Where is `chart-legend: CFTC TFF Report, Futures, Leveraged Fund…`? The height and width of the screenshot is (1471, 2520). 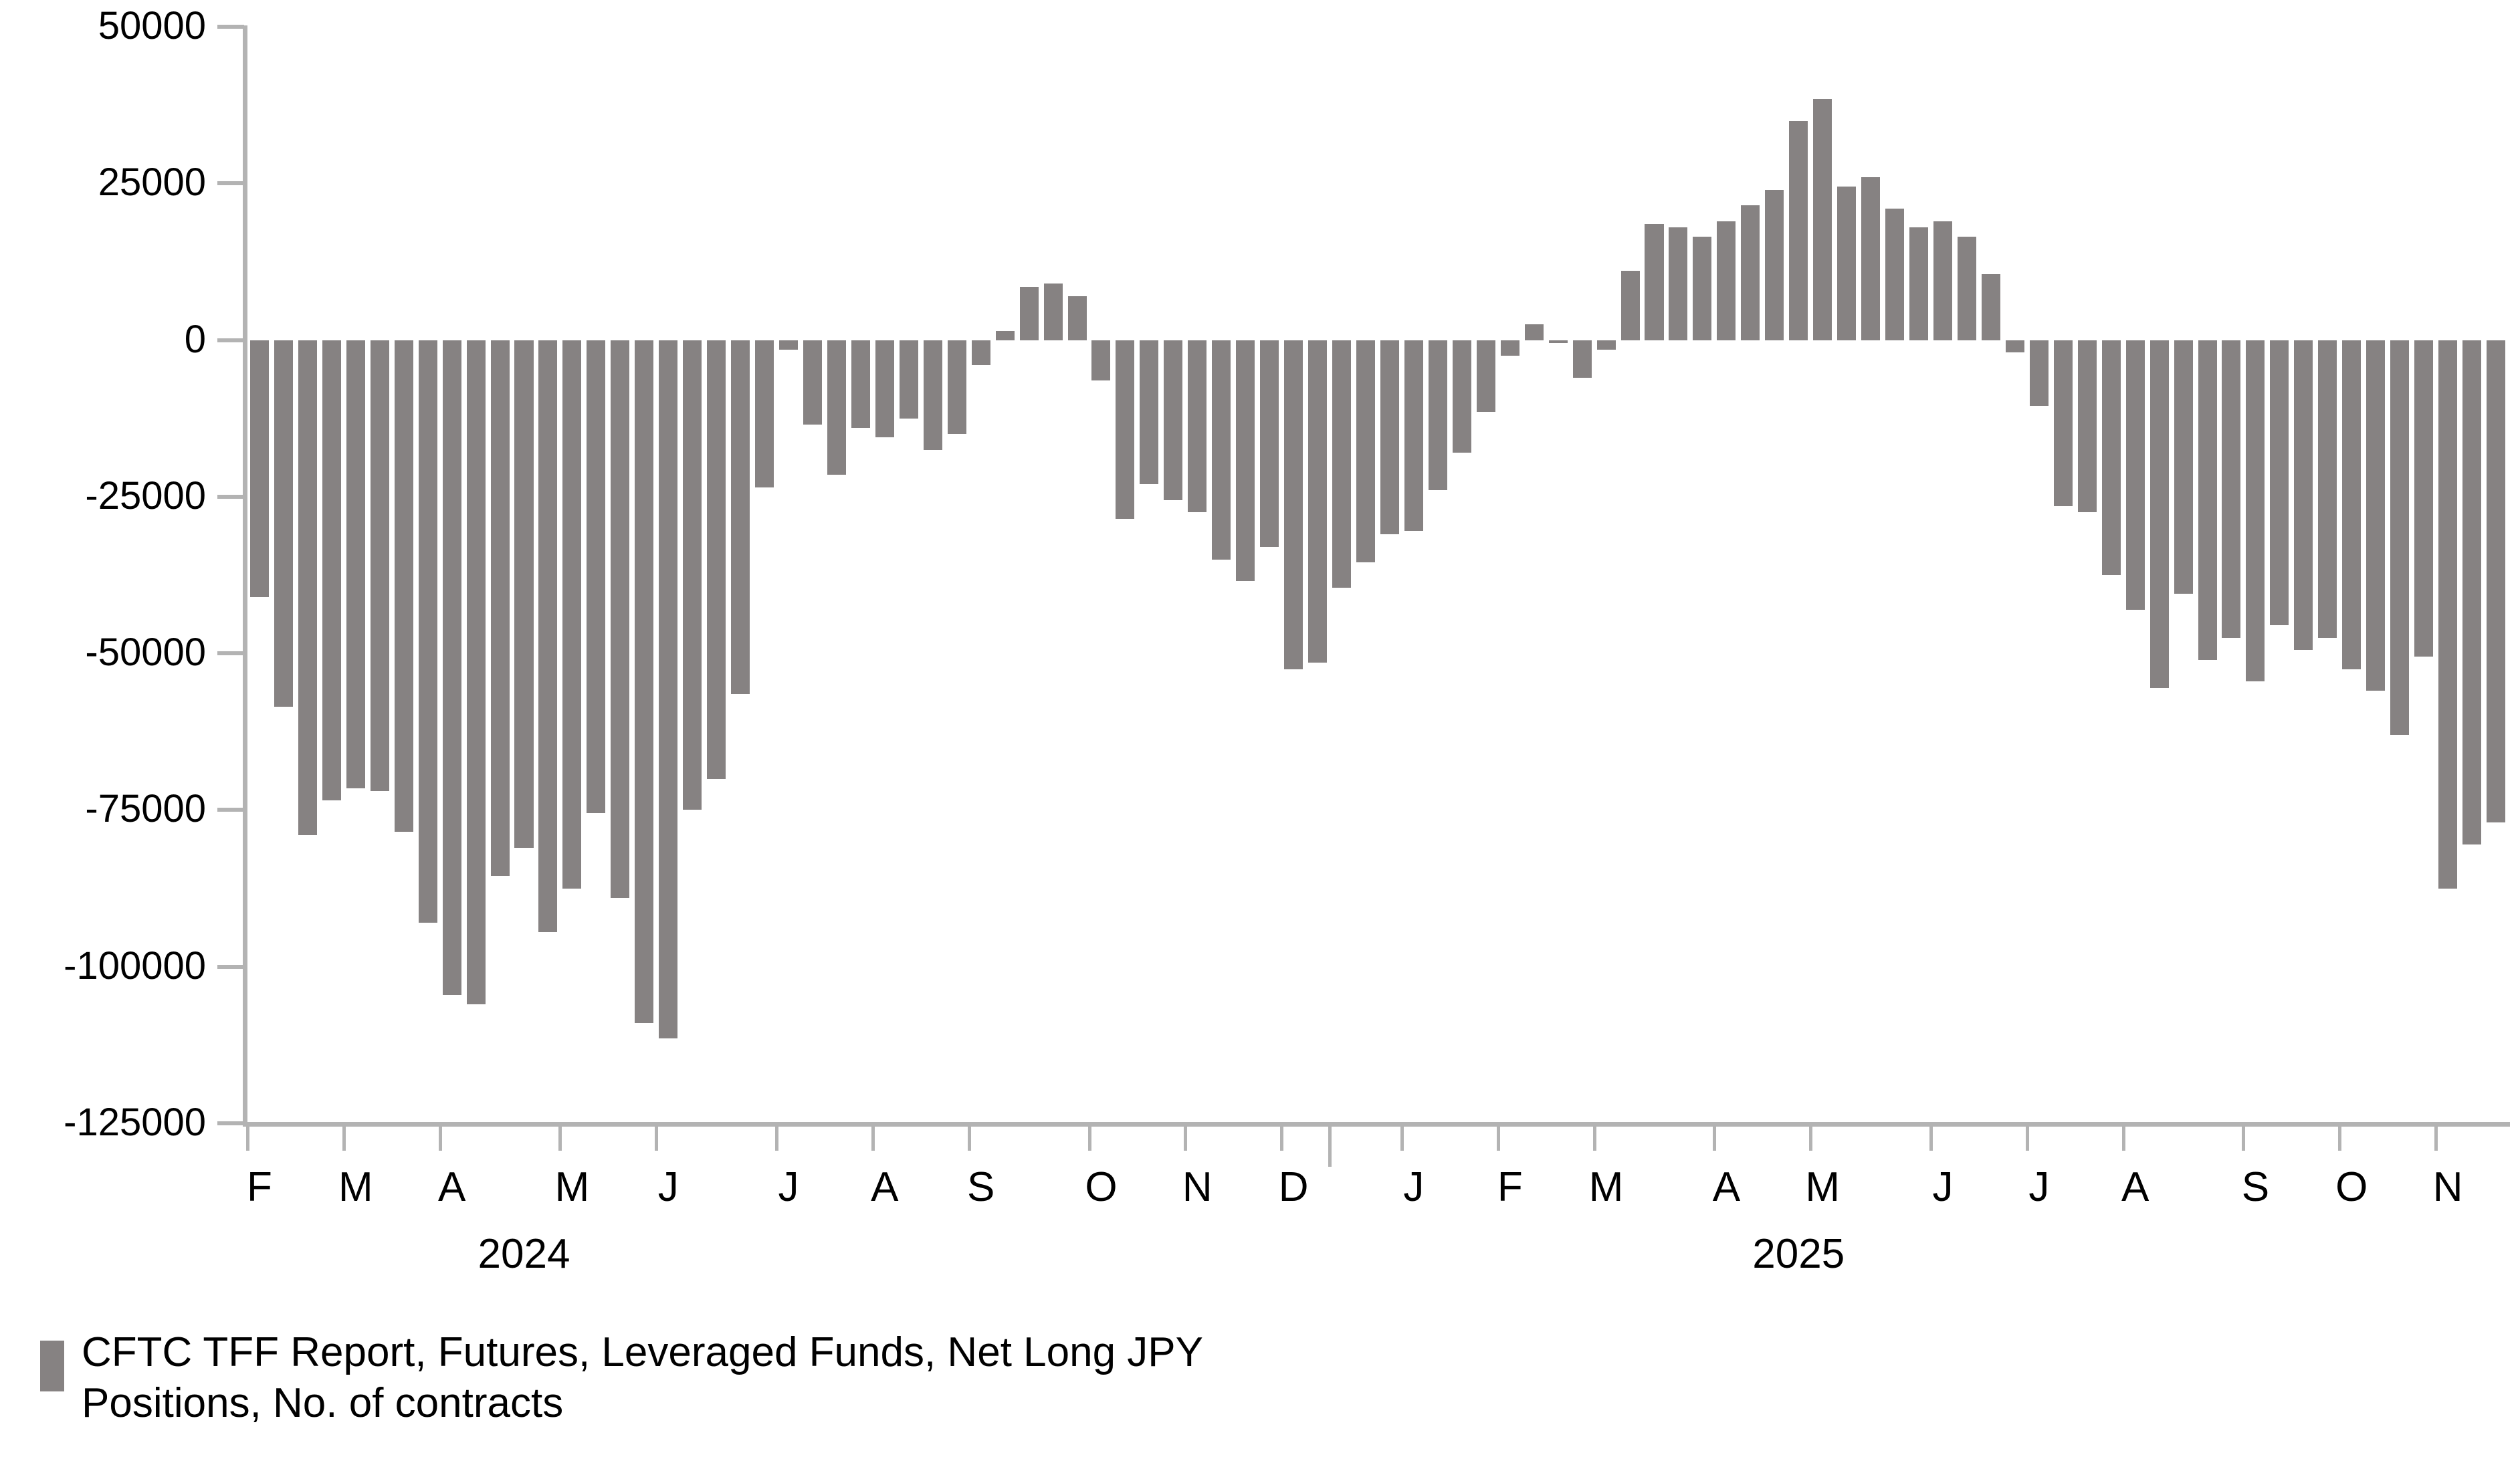
chart-legend: CFTC TFF Report, Futures, Leveraged Fund… is located at coordinates (621, 1378).